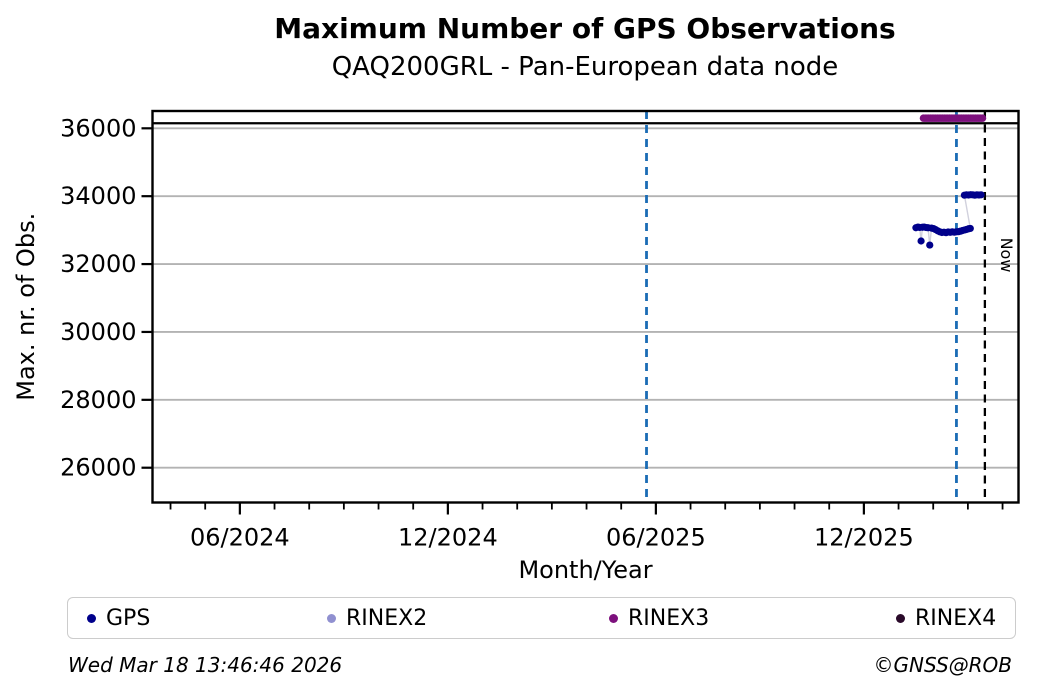 This screenshot has width=1040, height=699. I want to click on legend-item-label: GPS, so click(128, 618).